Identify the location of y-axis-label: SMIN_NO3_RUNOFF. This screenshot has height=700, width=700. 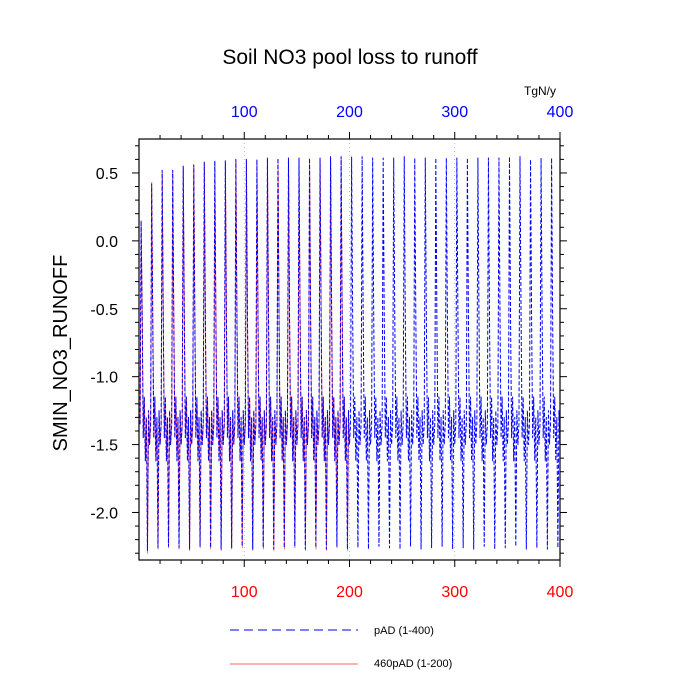
(61, 353).